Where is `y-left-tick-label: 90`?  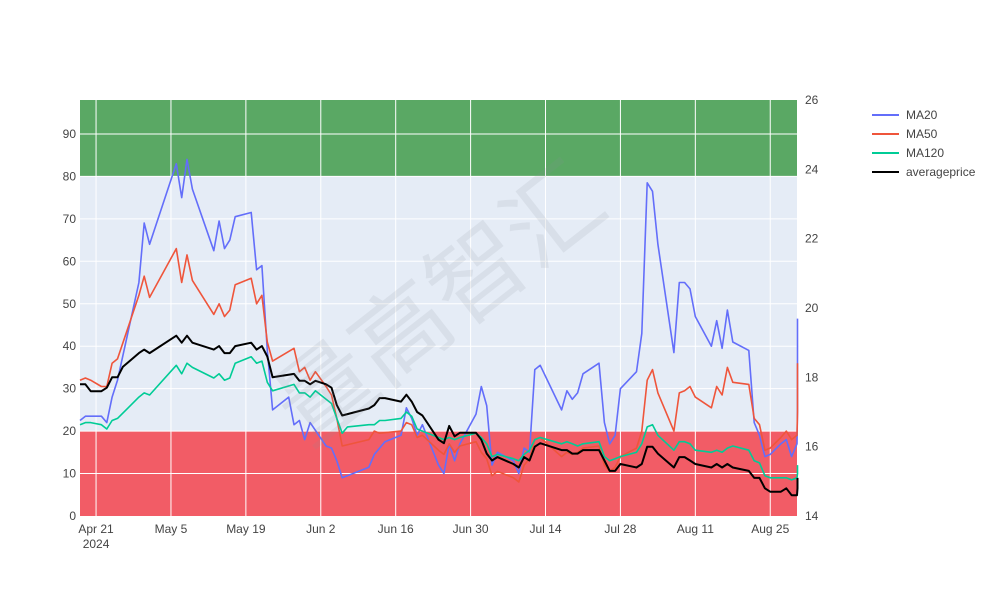 y-left-tick-label: 90 is located at coordinates (70, 134).